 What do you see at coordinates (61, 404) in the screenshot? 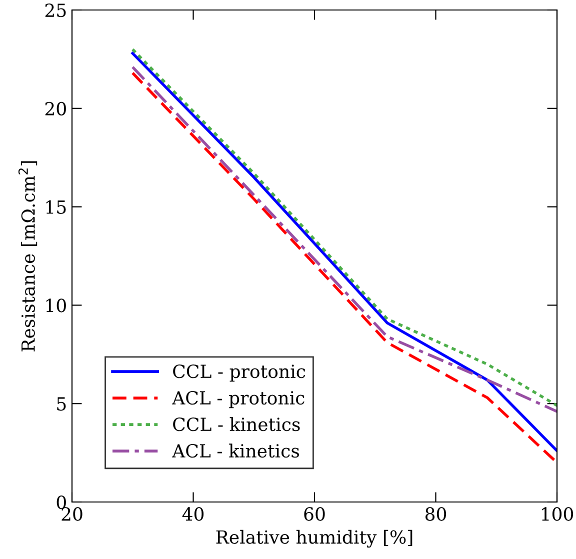
I see `y-tick-label: 5` at bounding box center [61, 404].